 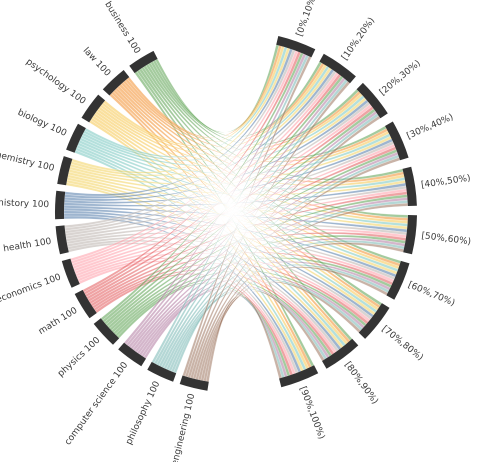 What do you see at coordinates (361, 383) in the screenshot?
I see `right-node-label: [80%,90%)` at bounding box center [361, 383].